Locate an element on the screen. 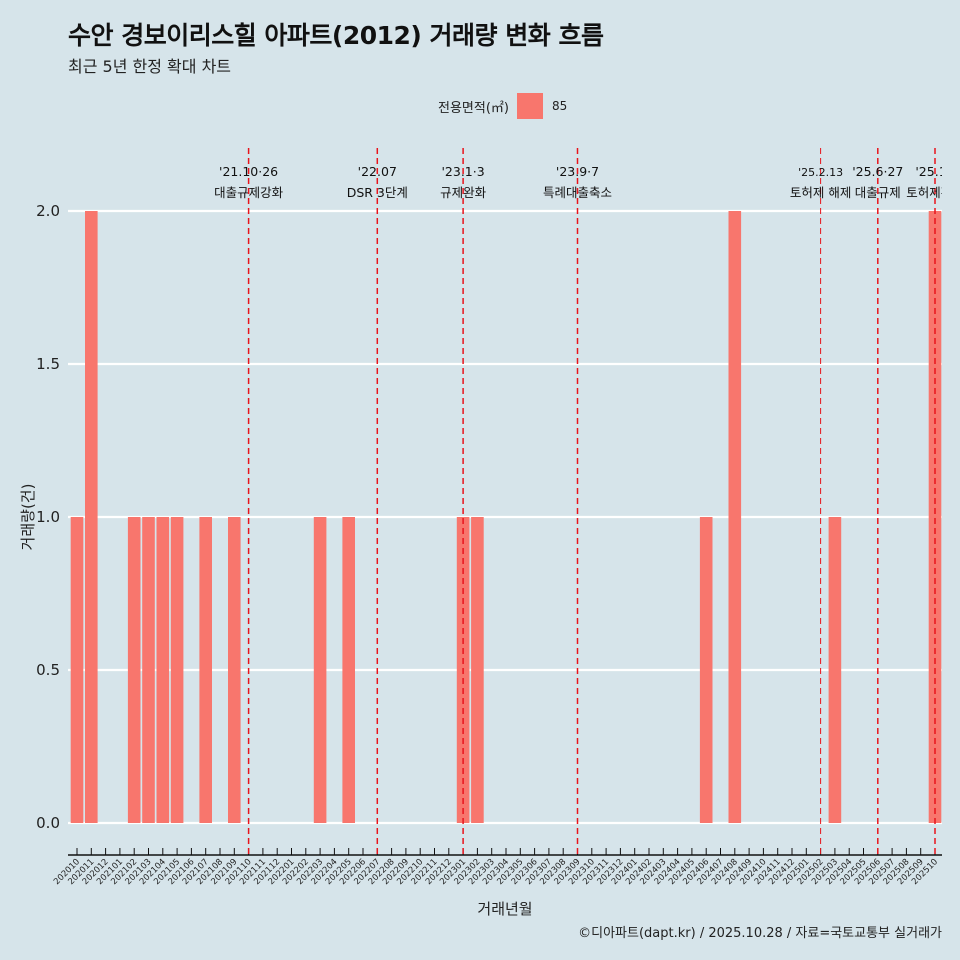 This screenshot has width=960, height=960. event-date: '25.10 is located at coordinates (934, 171).